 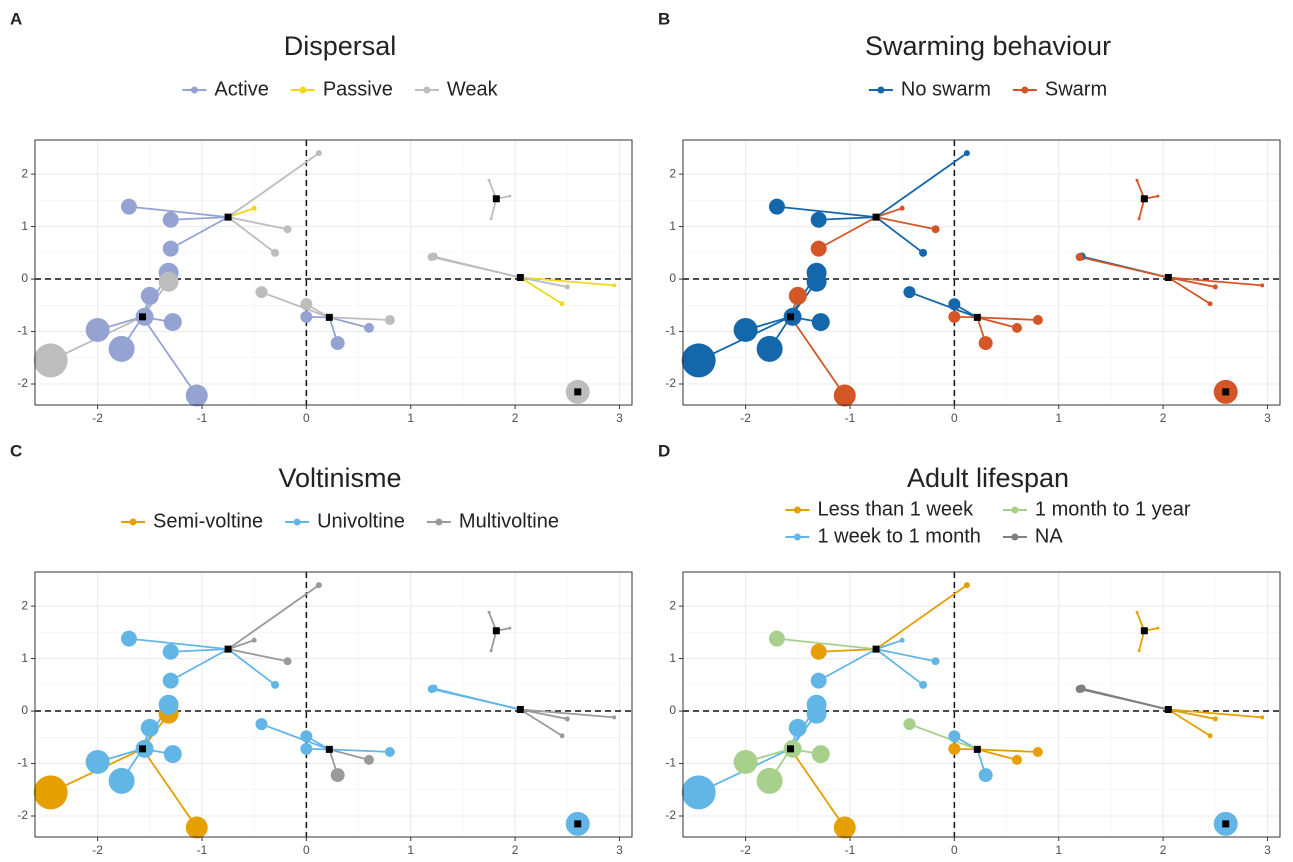 What do you see at coordinates (515, 850) in the screenshot?
I see `x-tick-label: 2` at bounding box center [515, 850].